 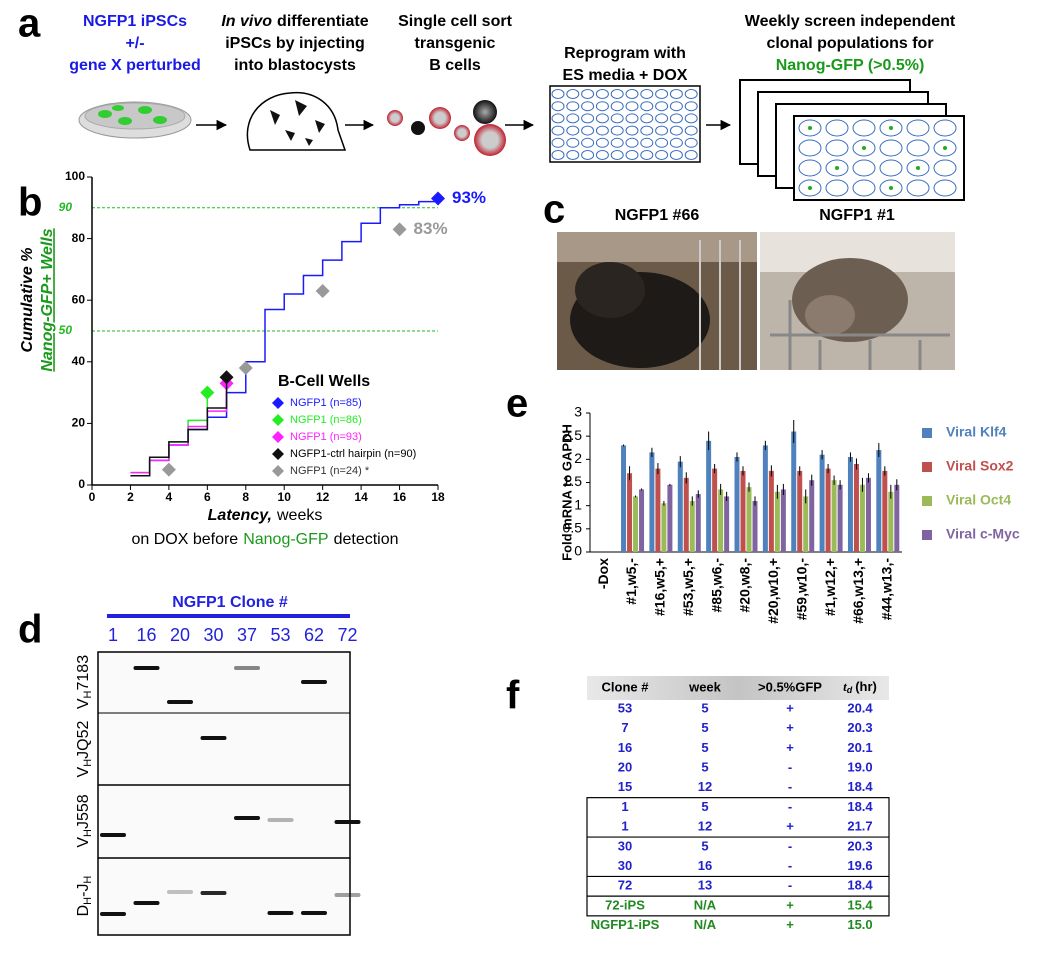 I want to click on y-axis-label: Cumulative %, so click(x=27, y=300).